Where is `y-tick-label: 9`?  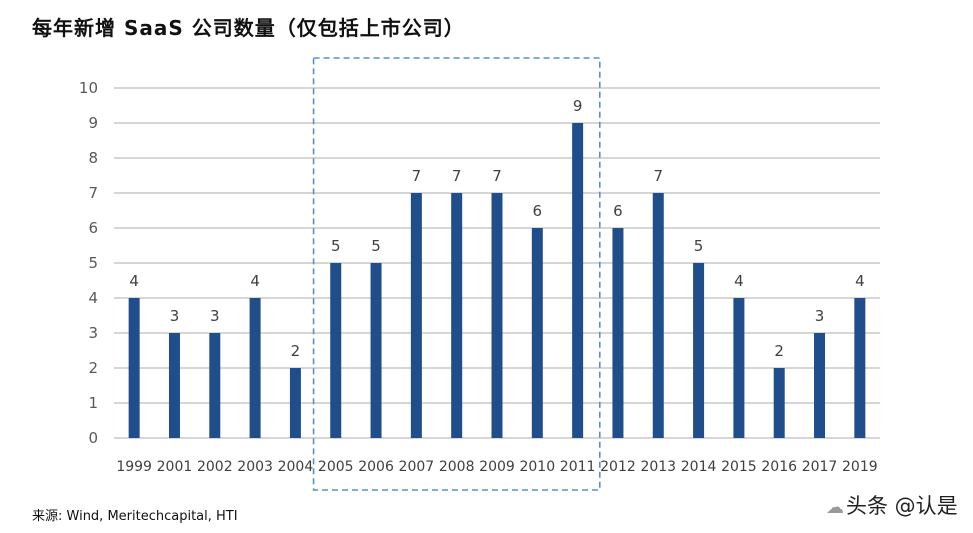
y-tick-label: 9 is located at coordinates (93, 123).